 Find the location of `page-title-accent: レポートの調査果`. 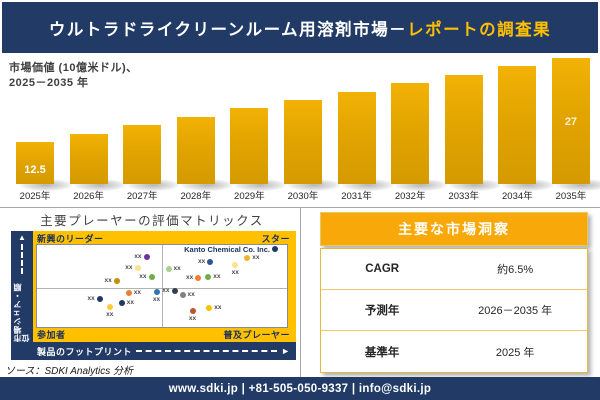

page-title-accent: レポートの調査果 is located at coordinates (479, 29).